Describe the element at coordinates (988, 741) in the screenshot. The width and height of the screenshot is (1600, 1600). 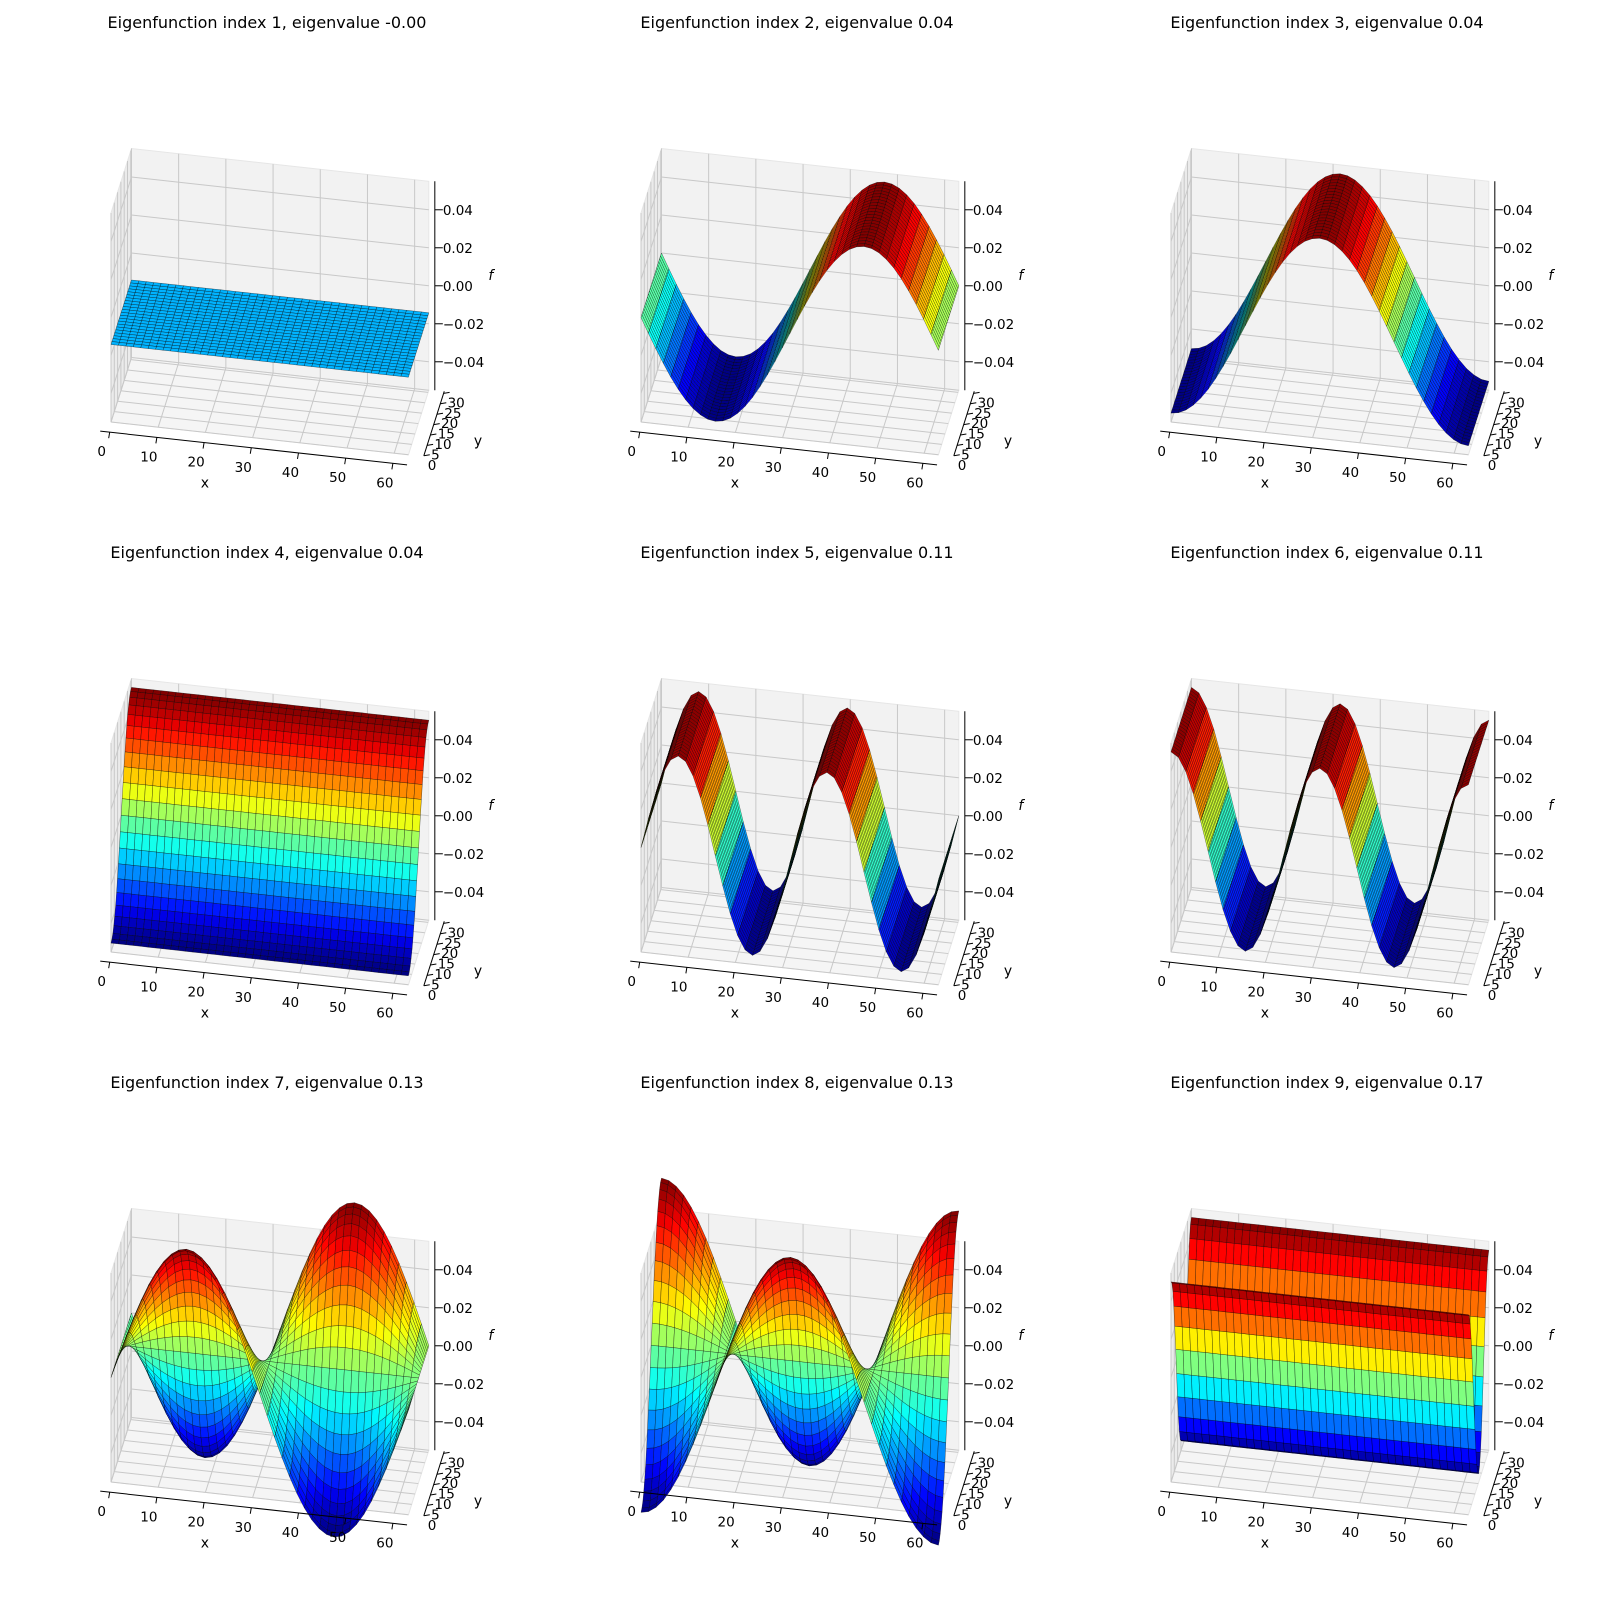
I see `z-tick-label: 0.04` at that location.